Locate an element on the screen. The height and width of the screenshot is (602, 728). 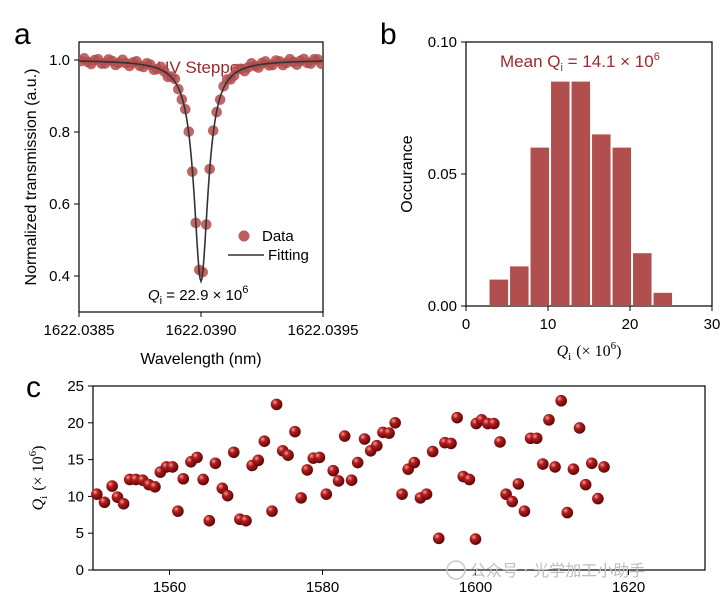
panel-b-ytick-label: 0.00 is located at coordinates (442, 306).